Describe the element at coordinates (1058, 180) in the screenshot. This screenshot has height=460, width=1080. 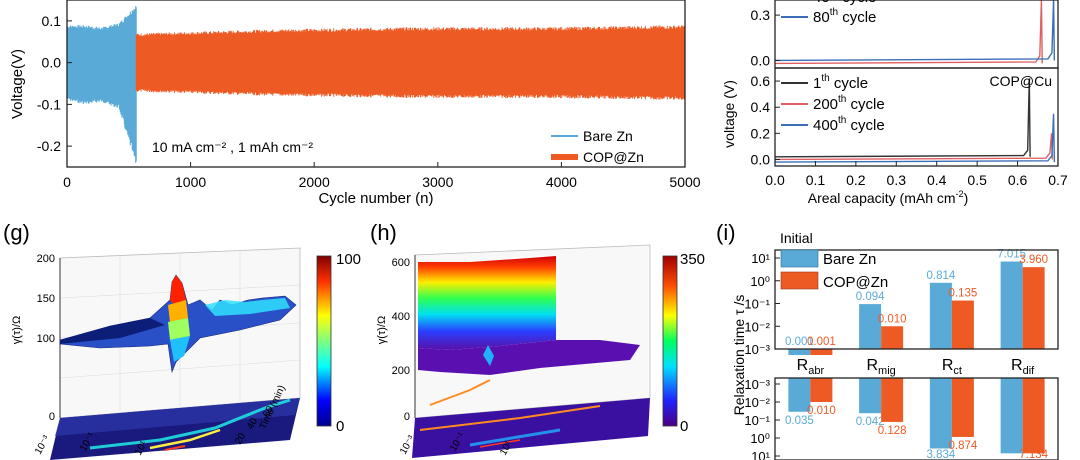
I see `capacity-x-tick-label: 0.7` at that location.